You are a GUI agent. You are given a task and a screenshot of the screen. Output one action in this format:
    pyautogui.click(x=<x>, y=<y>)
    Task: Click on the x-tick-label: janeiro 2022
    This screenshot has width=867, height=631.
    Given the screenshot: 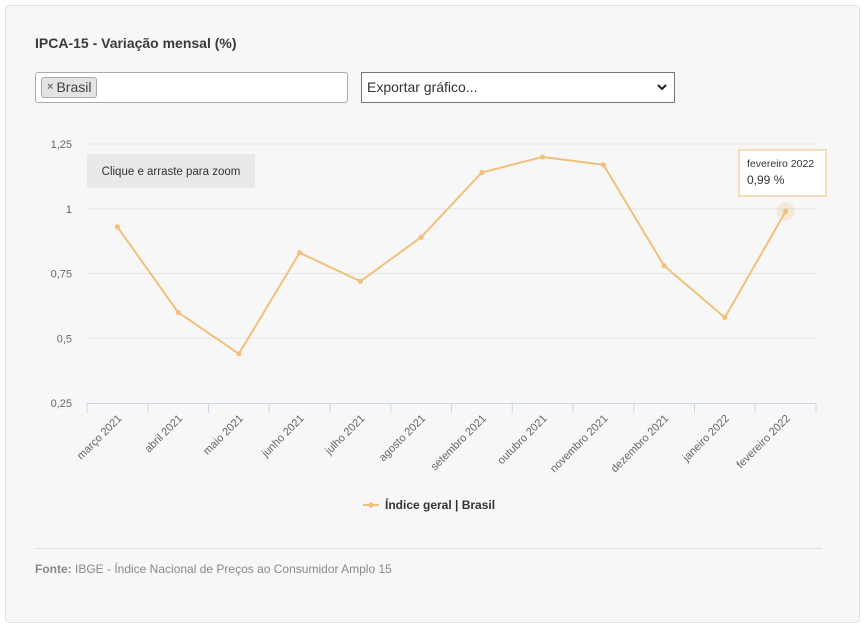 What is the action you would take?
    pyautogui.click(x=706, y=439)
    